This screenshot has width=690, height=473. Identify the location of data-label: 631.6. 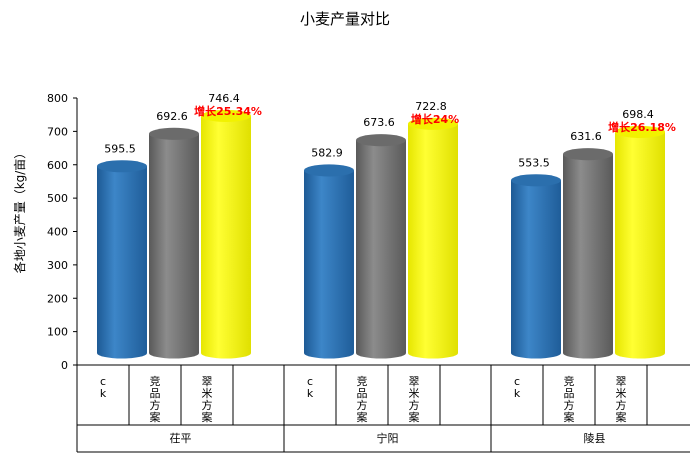
(586, 136).